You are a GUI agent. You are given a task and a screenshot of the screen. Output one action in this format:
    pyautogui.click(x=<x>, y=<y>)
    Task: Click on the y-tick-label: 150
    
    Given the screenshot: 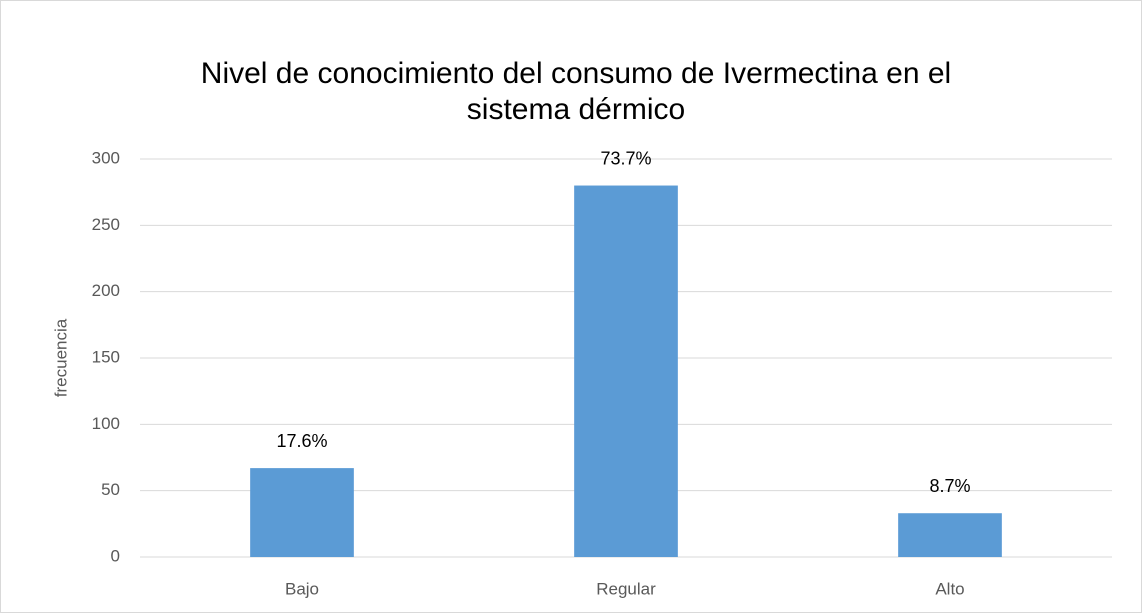 What is the action you would take?
    pyautogui.click(x=106, y=356)
    